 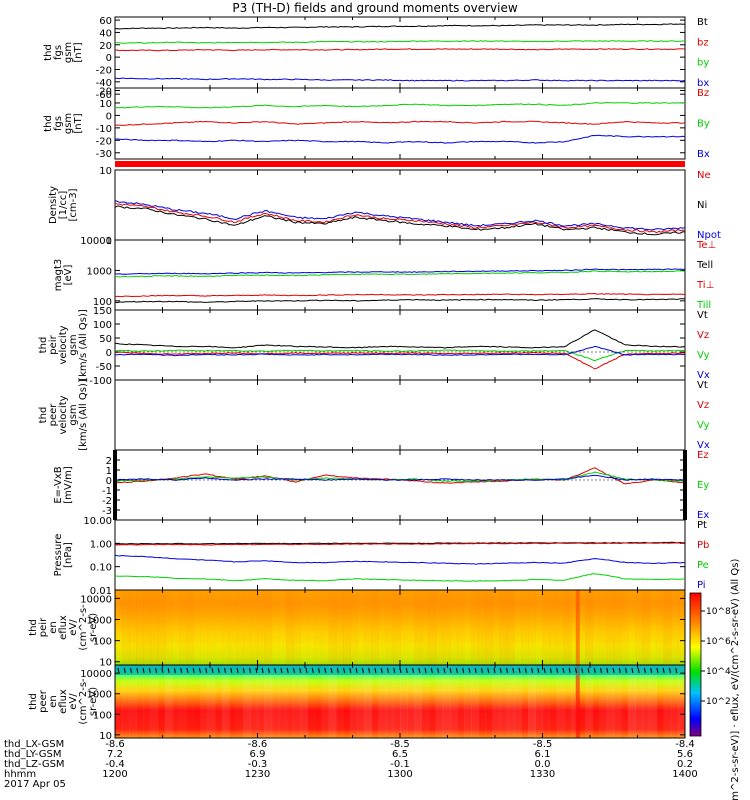 What do you see at coordinates (115, 485) in the screenshot?
I see `efield-left-bar` at bounding box center [115, 485].